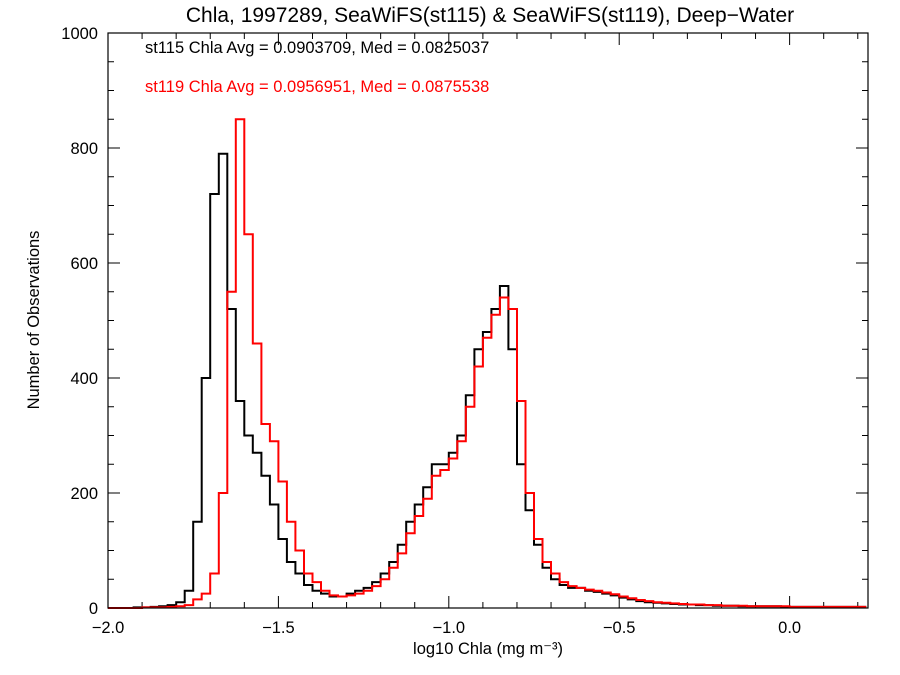  What do you see at coordinates (619, 628) in the screenshot?
I see `x-tick-label: −0.5` at bounding box center [619, 628].